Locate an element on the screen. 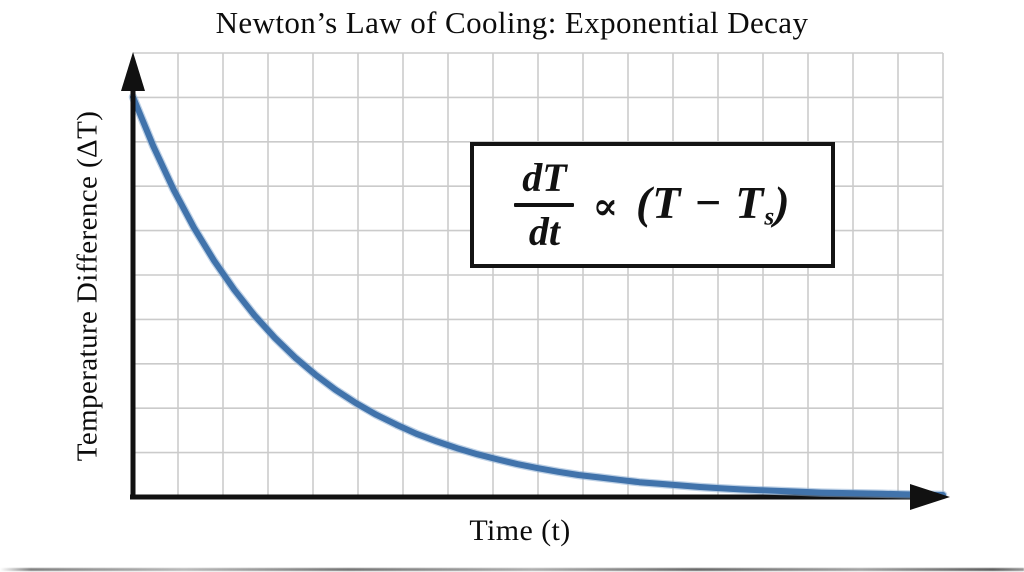  proportional-to-symbol: ∝ is located at coordinates (605, 207).